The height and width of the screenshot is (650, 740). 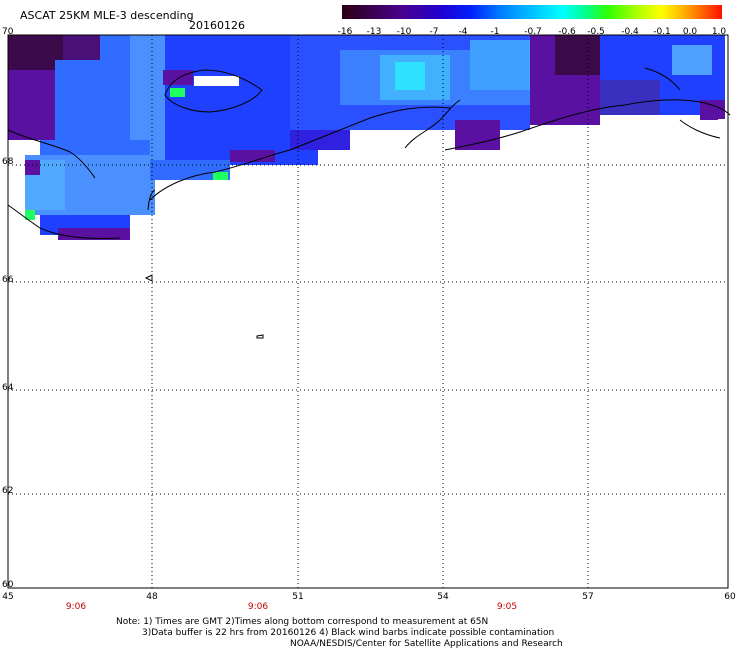 What do you see at coordinates (8, 597) in the screenshot?
I see `x-tick-label: 45` at bounding box center [8, 597].